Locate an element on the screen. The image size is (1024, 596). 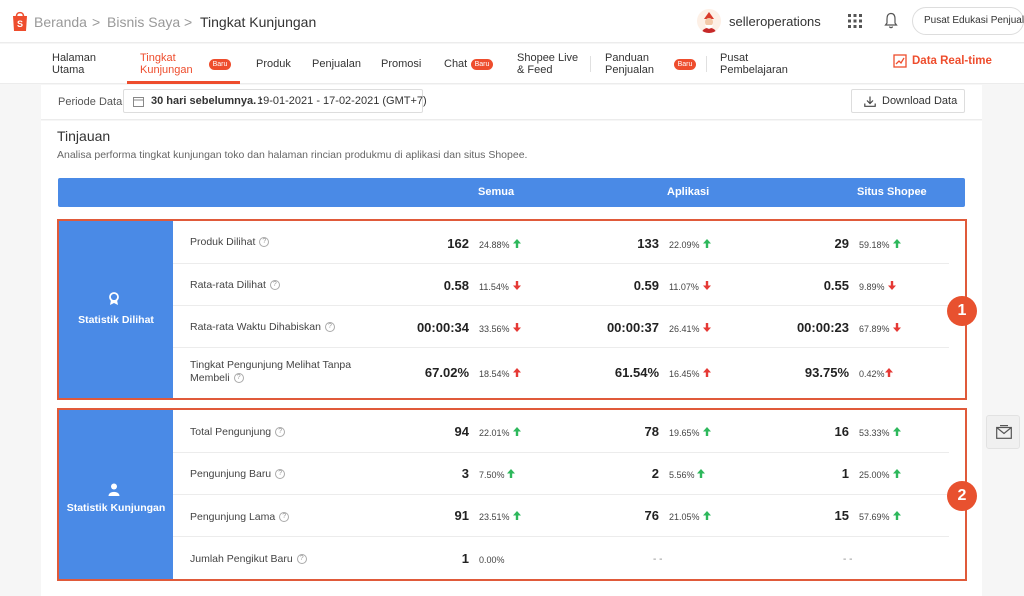
pct-aplikasi: 16.45% is located at coordinates (684, 374).